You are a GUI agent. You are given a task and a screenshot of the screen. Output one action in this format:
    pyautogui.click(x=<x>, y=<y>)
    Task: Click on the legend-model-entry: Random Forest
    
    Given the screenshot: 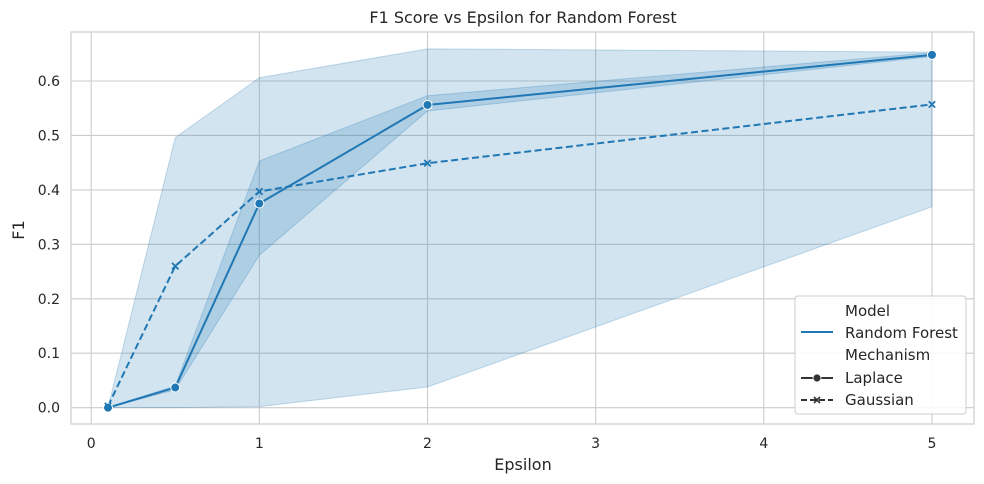 What is the action you would take?
    pyautogui.click(x=901, y=333)
    